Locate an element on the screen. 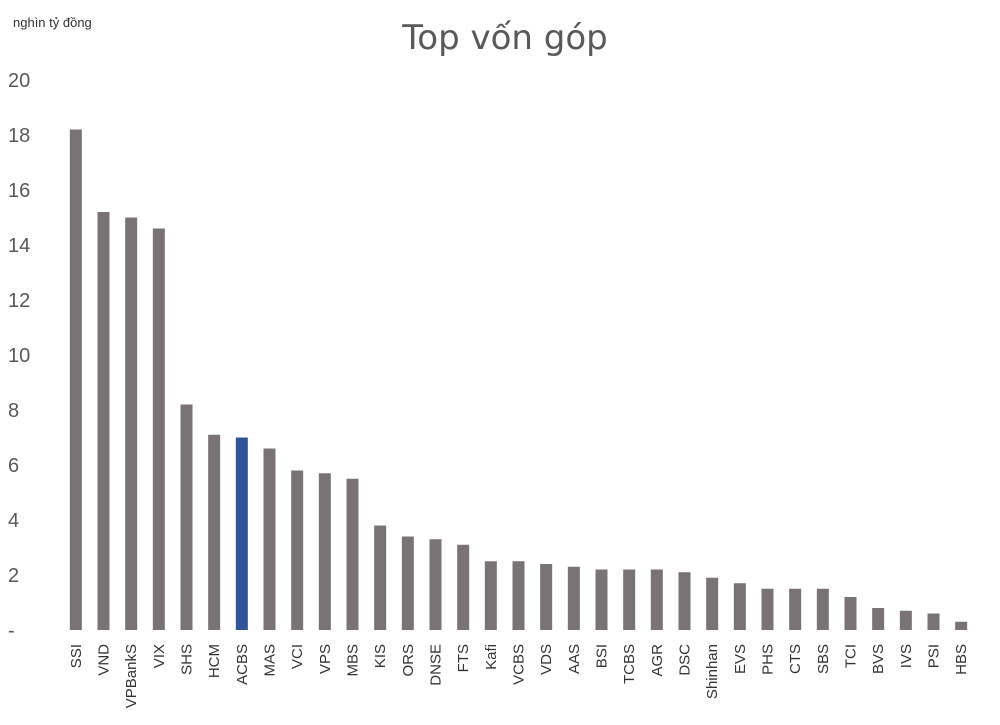 The image size is (1000, 725). x-tick-label: VCBS is located at coordinates (519, 664).